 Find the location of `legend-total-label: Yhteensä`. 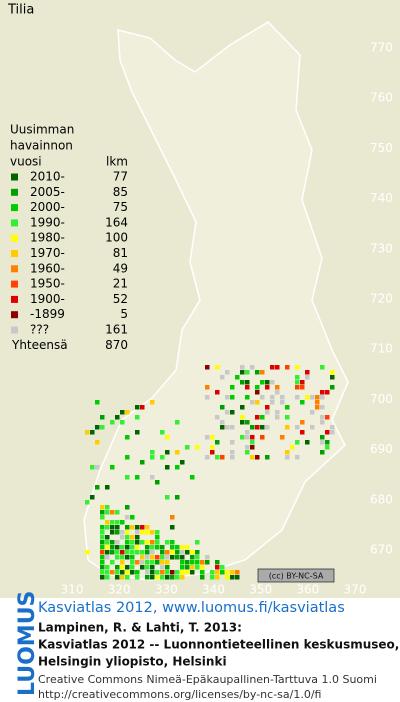

legend-total-label: Yhteensä is located at coordinates (39, 345).